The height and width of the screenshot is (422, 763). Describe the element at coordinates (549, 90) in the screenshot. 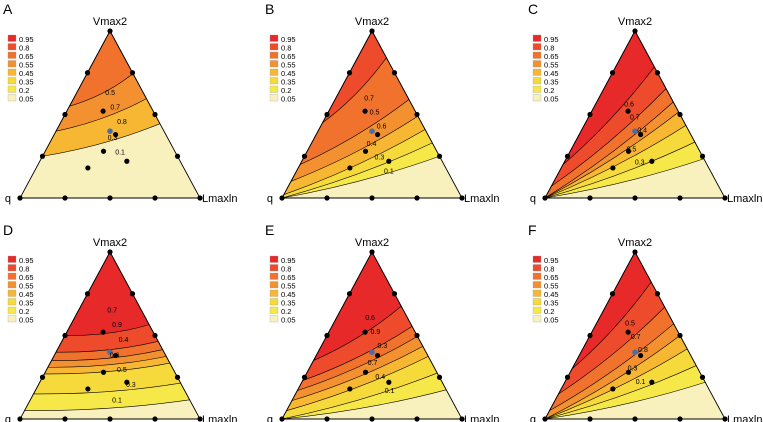

I see `legend-label: 0.2` at that location.